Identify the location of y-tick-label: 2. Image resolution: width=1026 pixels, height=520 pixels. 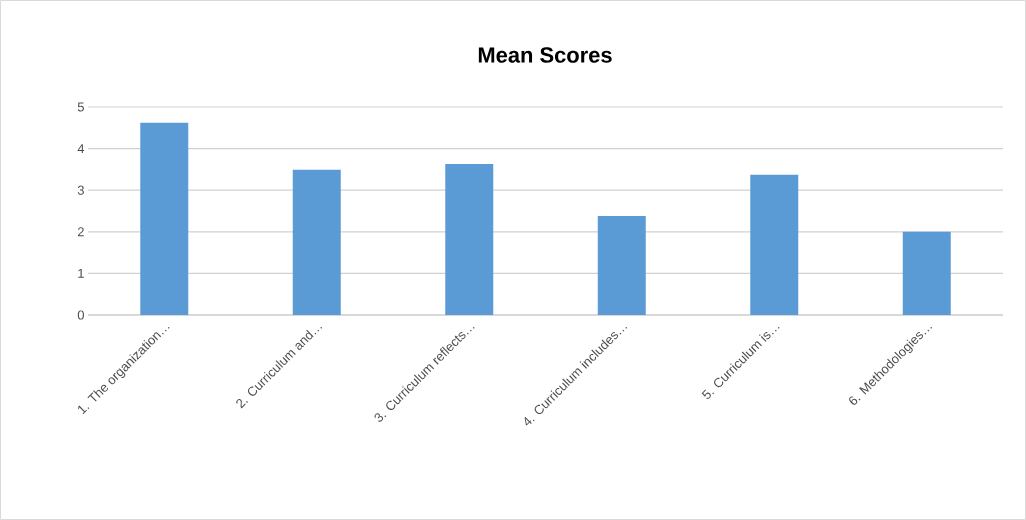
(80, 232).